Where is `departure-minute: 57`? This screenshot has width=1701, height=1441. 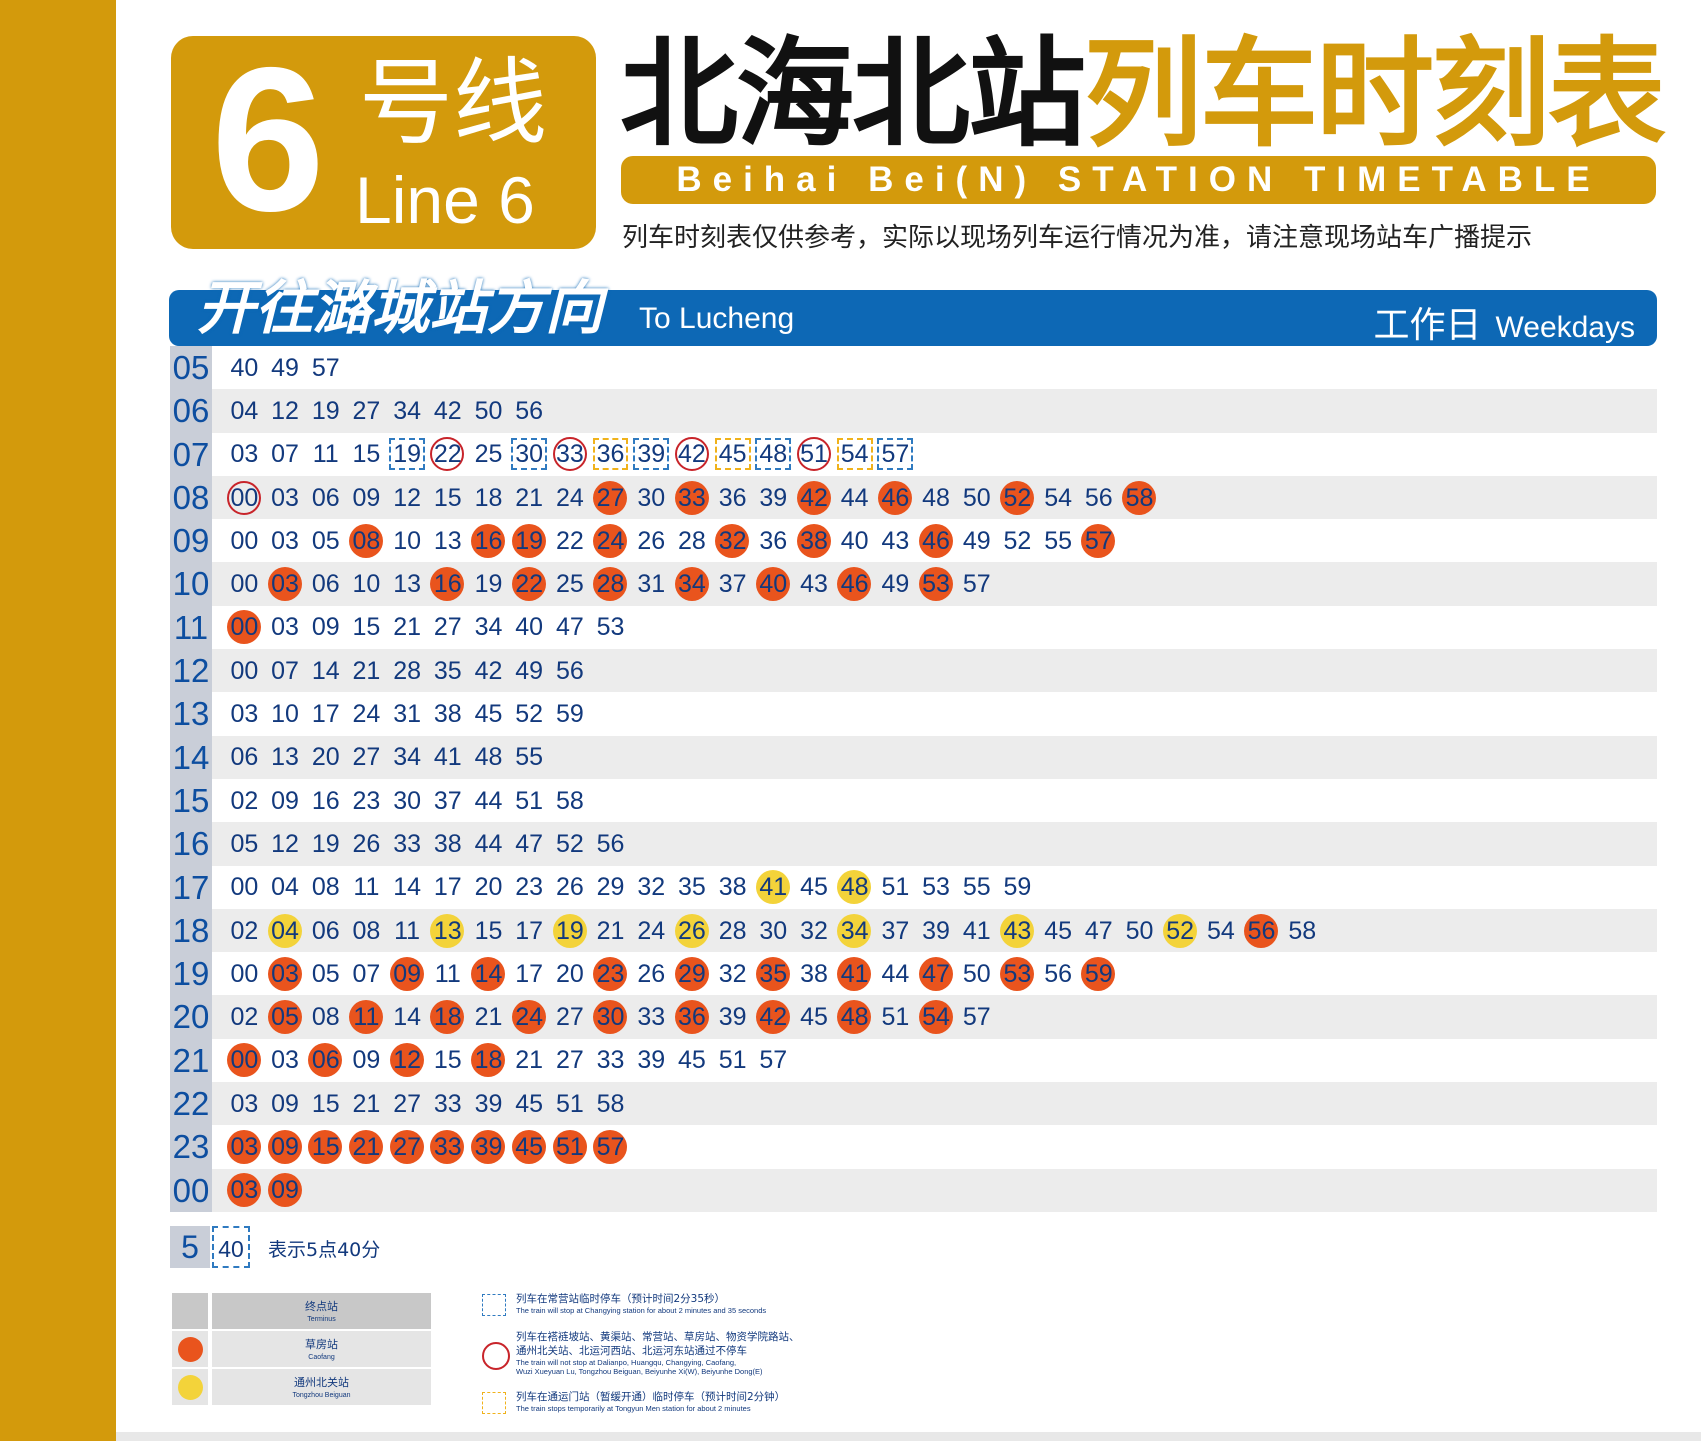 departure-minute: 57 is located at coordinates (976, 584).